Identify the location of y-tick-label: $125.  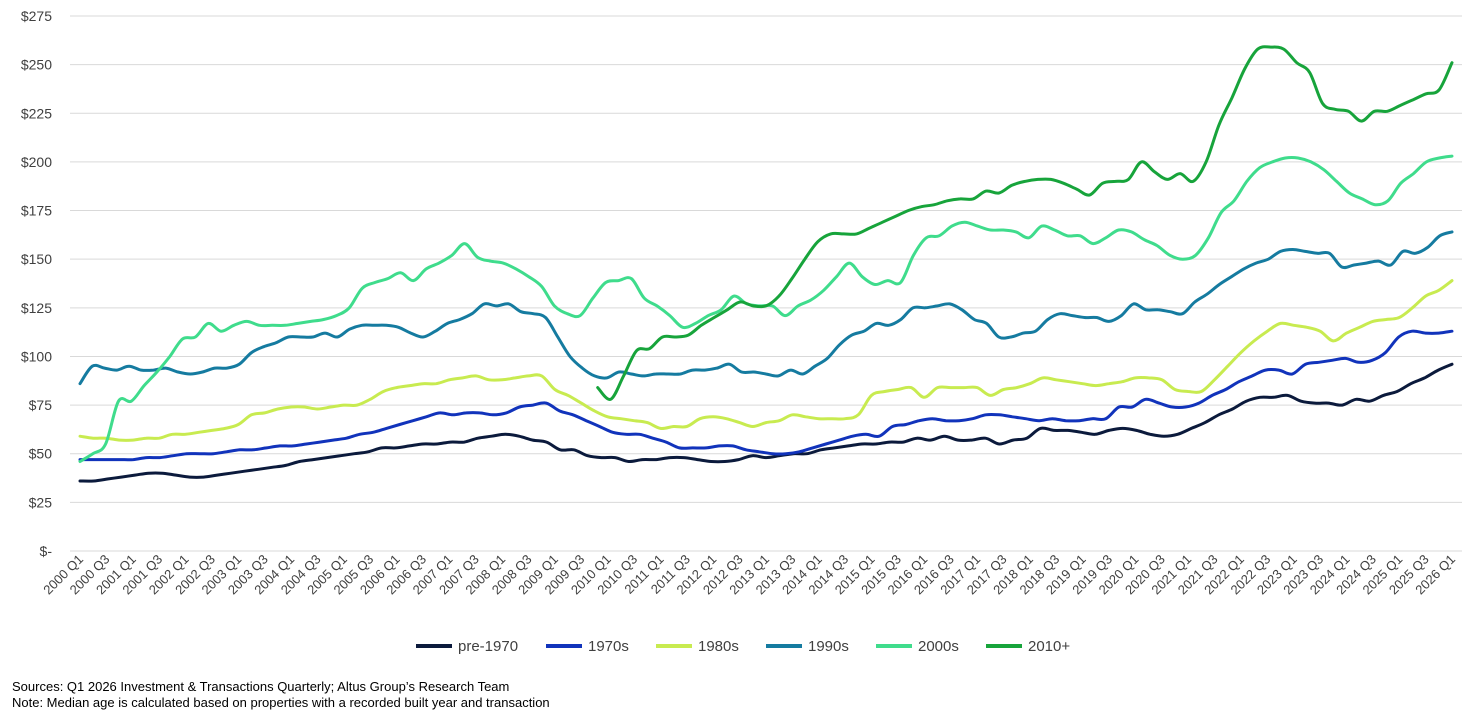
(36, 308).